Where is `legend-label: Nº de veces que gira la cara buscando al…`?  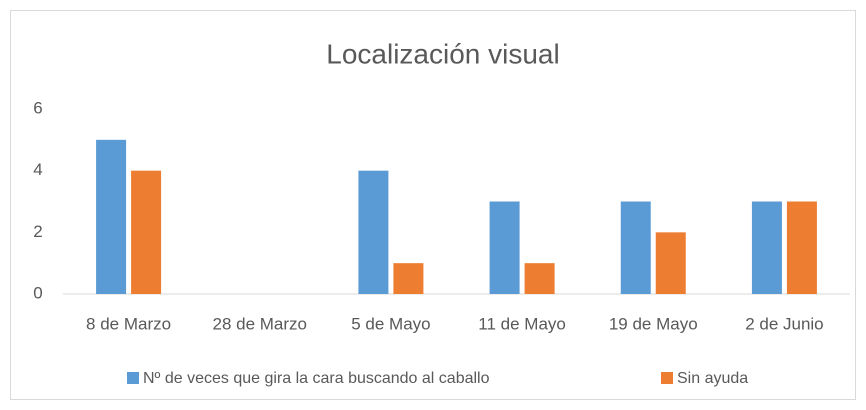
legend-label: Nº de veces que gira la cara buscando al… is located at coordinates (316, 378).